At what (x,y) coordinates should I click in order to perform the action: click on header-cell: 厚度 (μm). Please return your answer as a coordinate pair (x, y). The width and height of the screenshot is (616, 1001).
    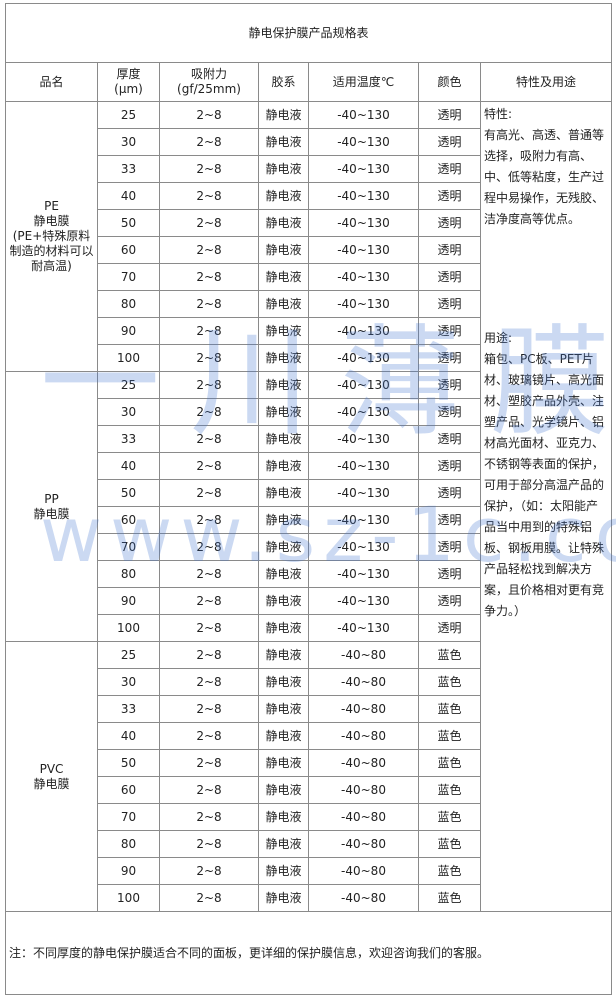
    Looking at the image, I should click on (128, 82).